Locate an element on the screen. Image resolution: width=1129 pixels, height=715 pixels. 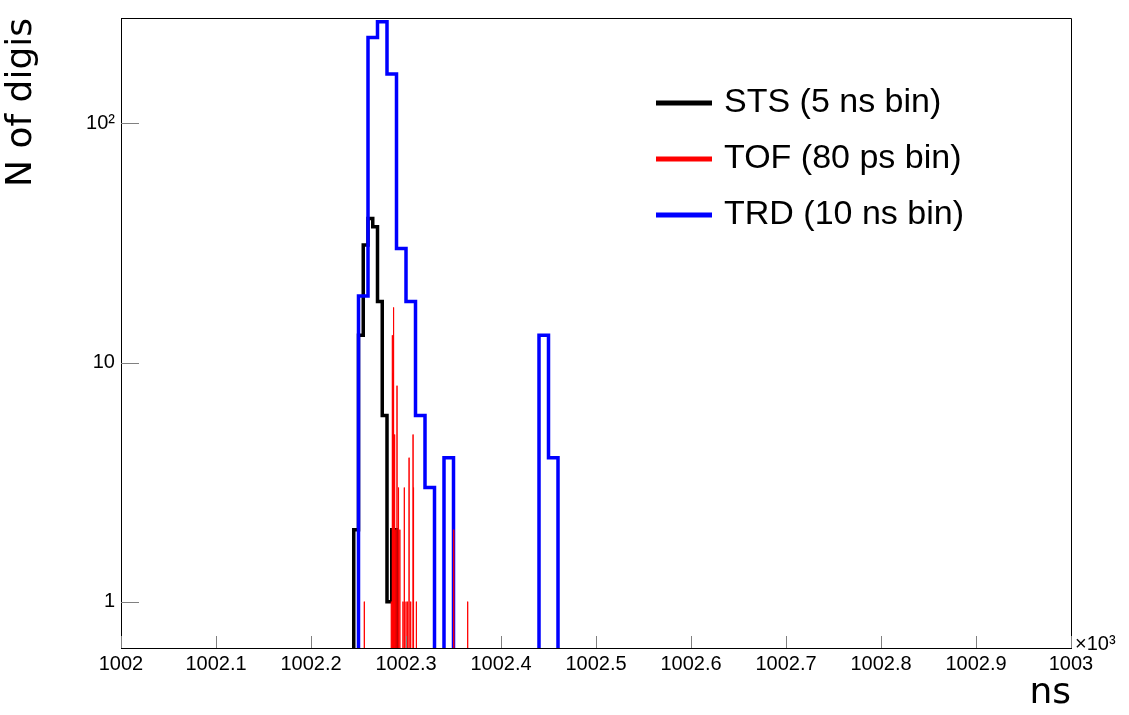
x-tick-label: 1002.3 is located at coordinates (406, 662).